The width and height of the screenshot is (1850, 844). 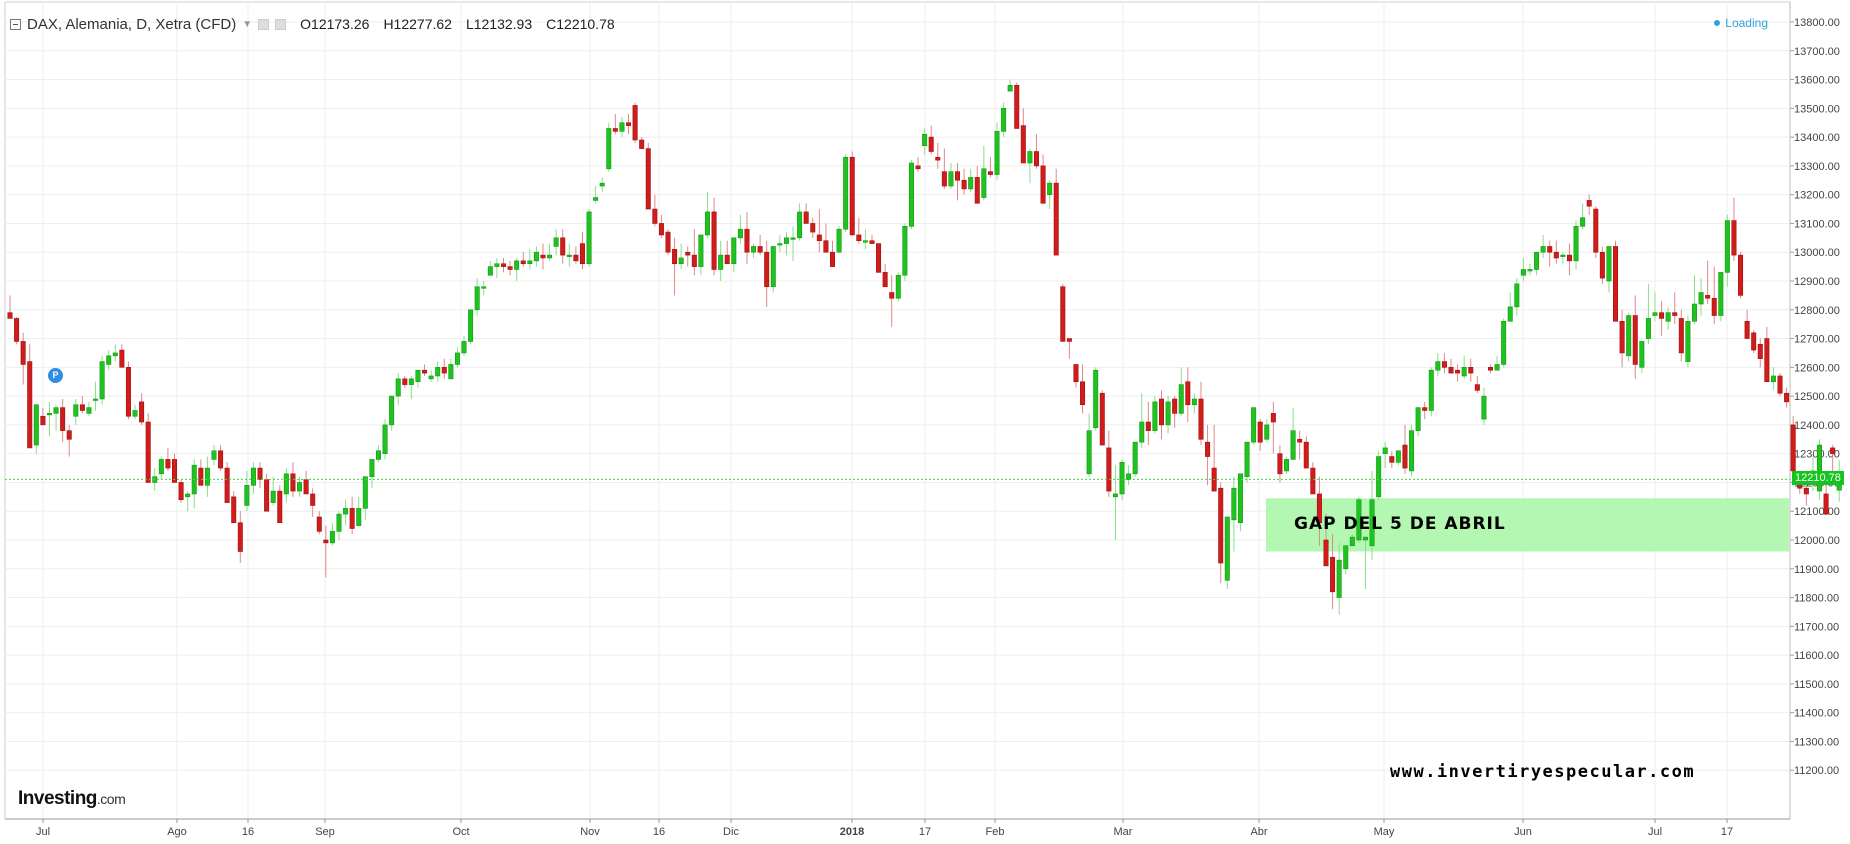 I want to click on chevron-down-icon: ▼, so click(x=247, y=24).